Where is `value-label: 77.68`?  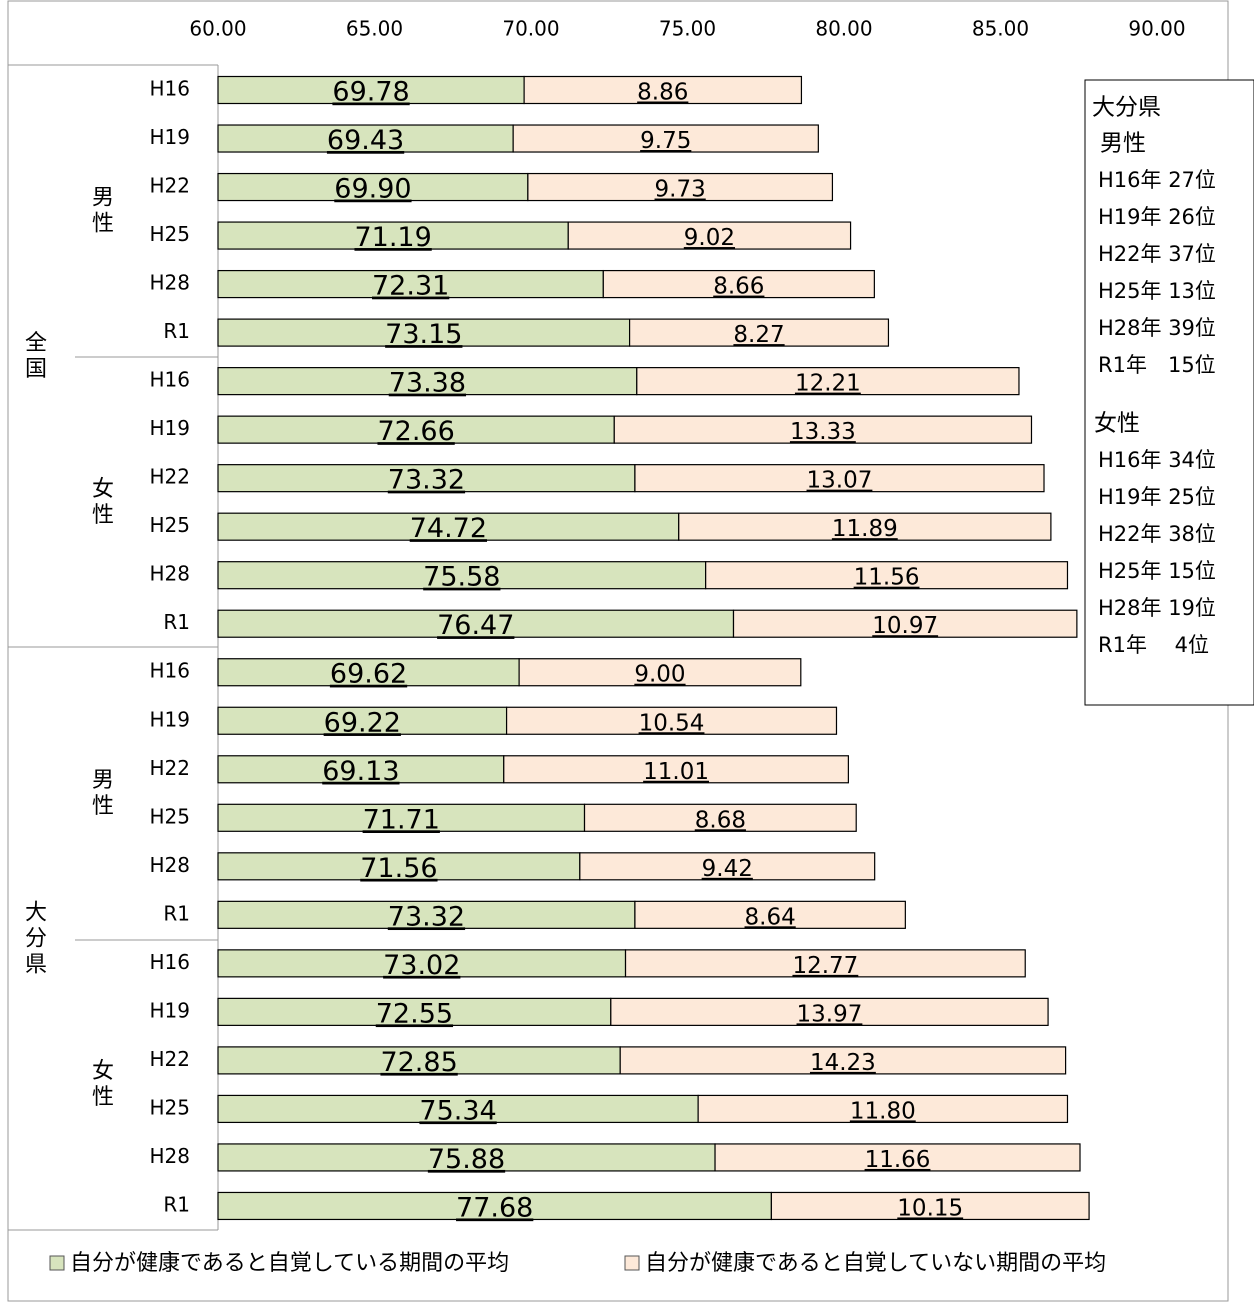 value-label: 77.68 is located at coordinates (494, 1207).